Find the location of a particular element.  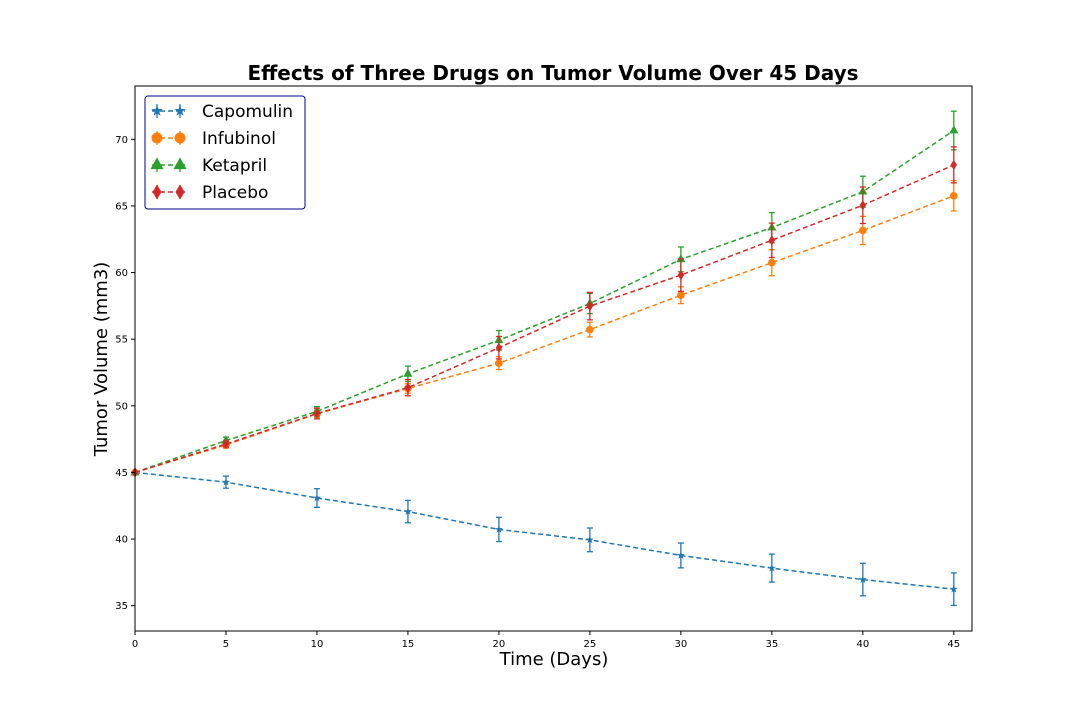

legend-item-placebo: Placebo is located at coordinates (210, 193).